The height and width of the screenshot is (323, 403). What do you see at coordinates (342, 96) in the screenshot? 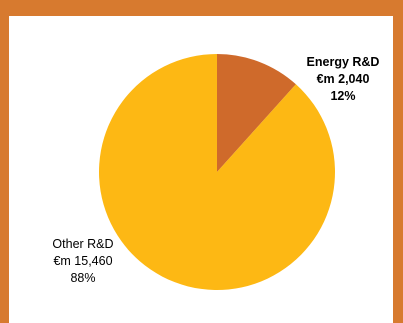
I see `energy-label-percent: 12%` at bounding box center [342, 96].